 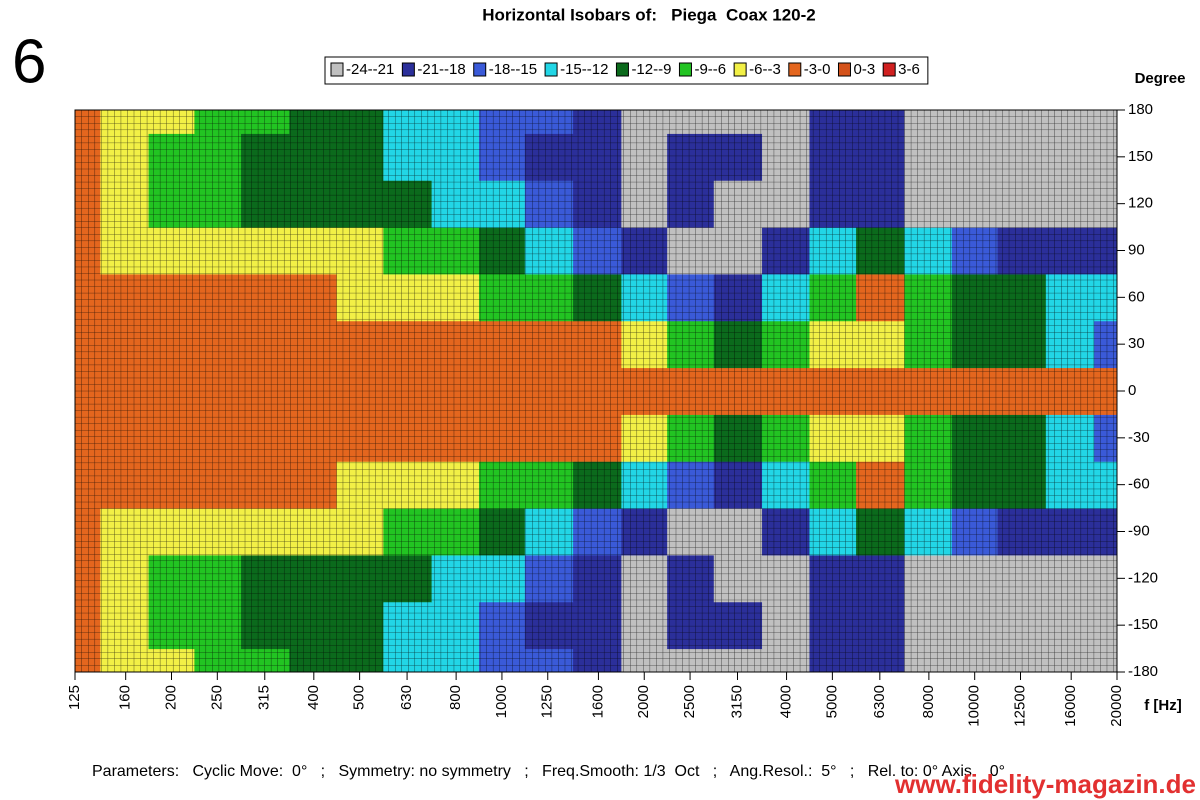 What do you see at coordinates (1116, 706) in the screenshot?
I see `x-tick-label: 20000` at bounding box center [1116, 706].